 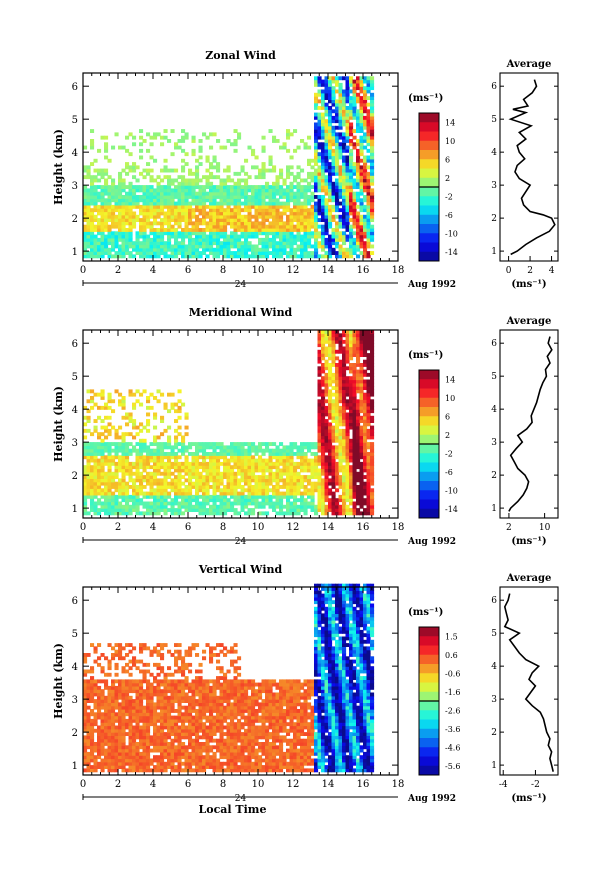 I want to click on colorbar-swatch, so click(x=429, y=155).